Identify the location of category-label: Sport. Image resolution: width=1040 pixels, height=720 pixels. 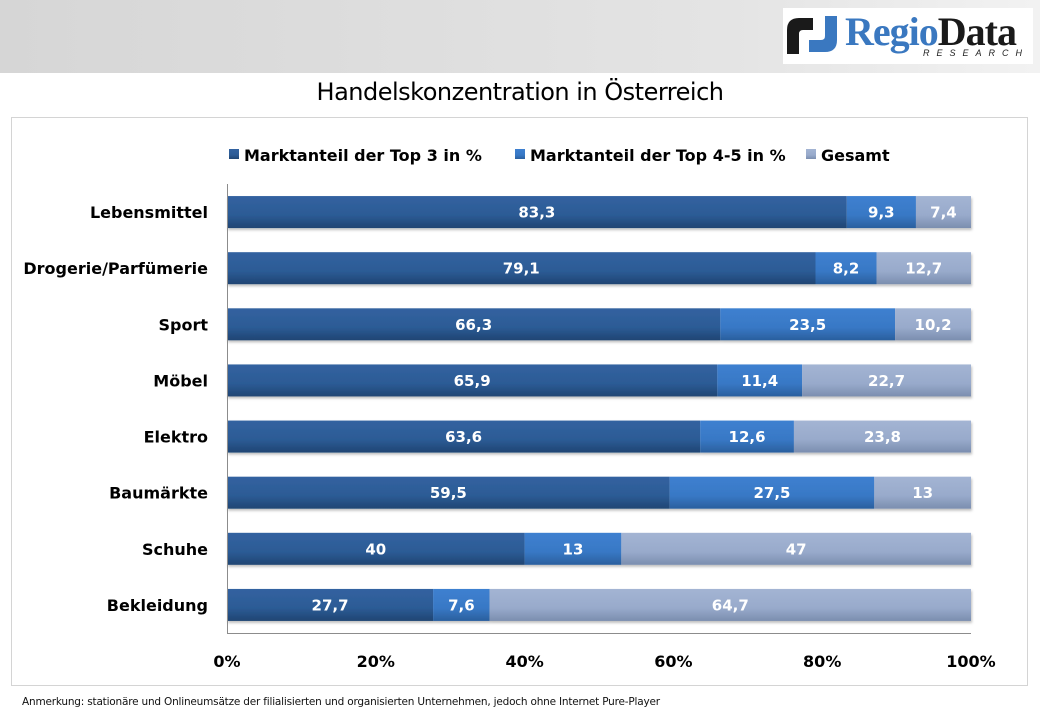
(183, 324).